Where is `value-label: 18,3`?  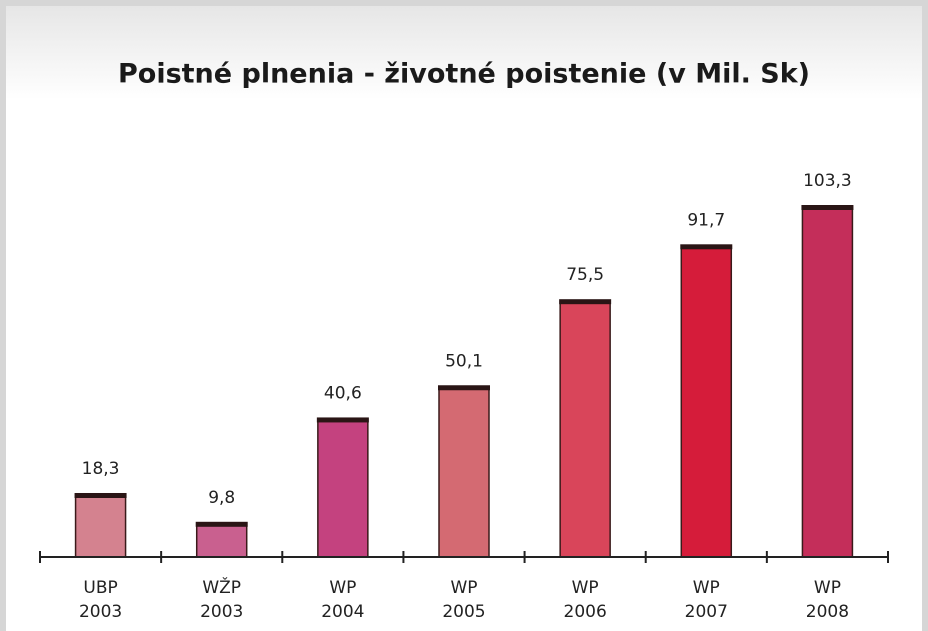 value-label: 18,3 is located at coordinates (101, 469).